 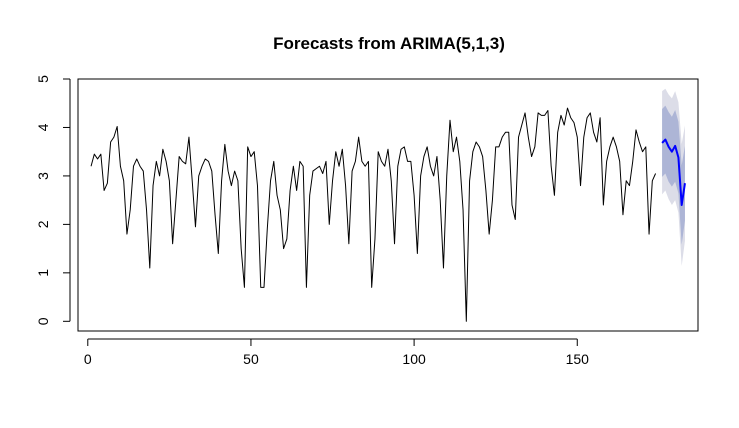 What do you see at coordinates (578, 359) in the screenshot?
I see `x-tick-label: 150` at bounding box center [578, 359].